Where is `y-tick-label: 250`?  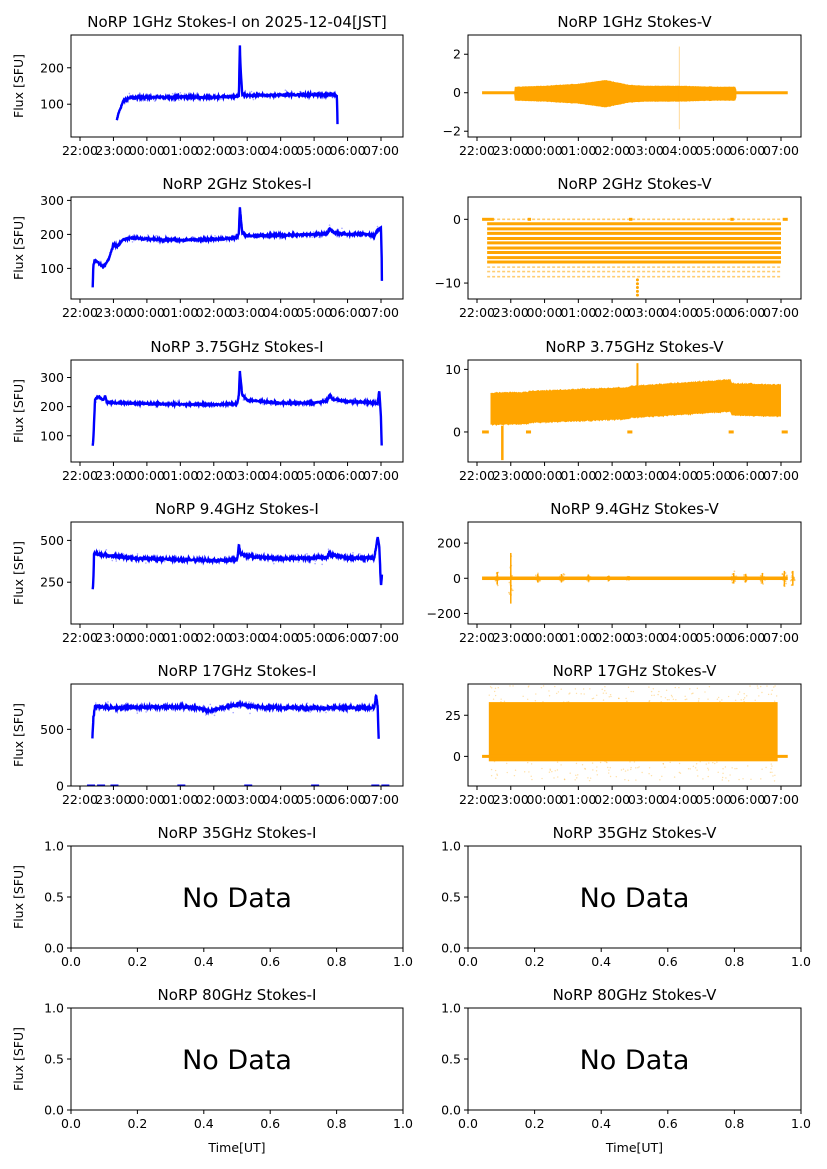 y-tick-label: 250 is located at coordinates (52, 582).